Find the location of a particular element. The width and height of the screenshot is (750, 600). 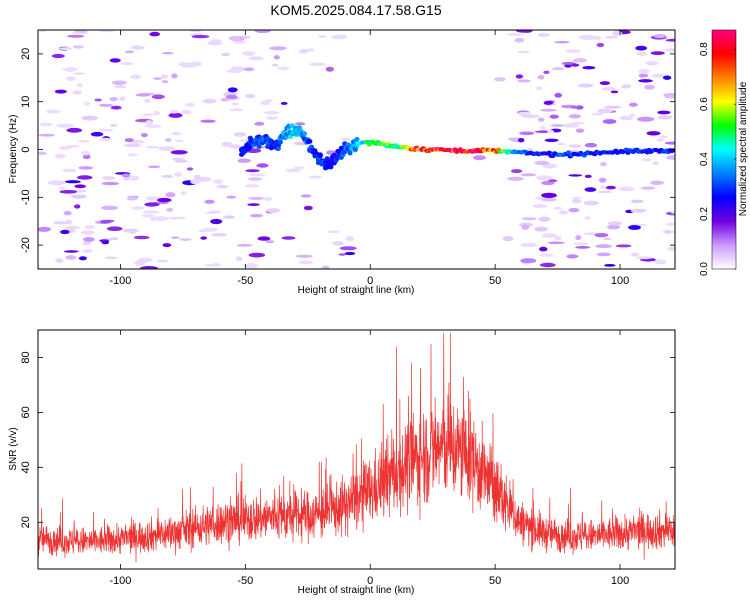

spectrogram-ridge-cell is located at coordinates (350, 153).